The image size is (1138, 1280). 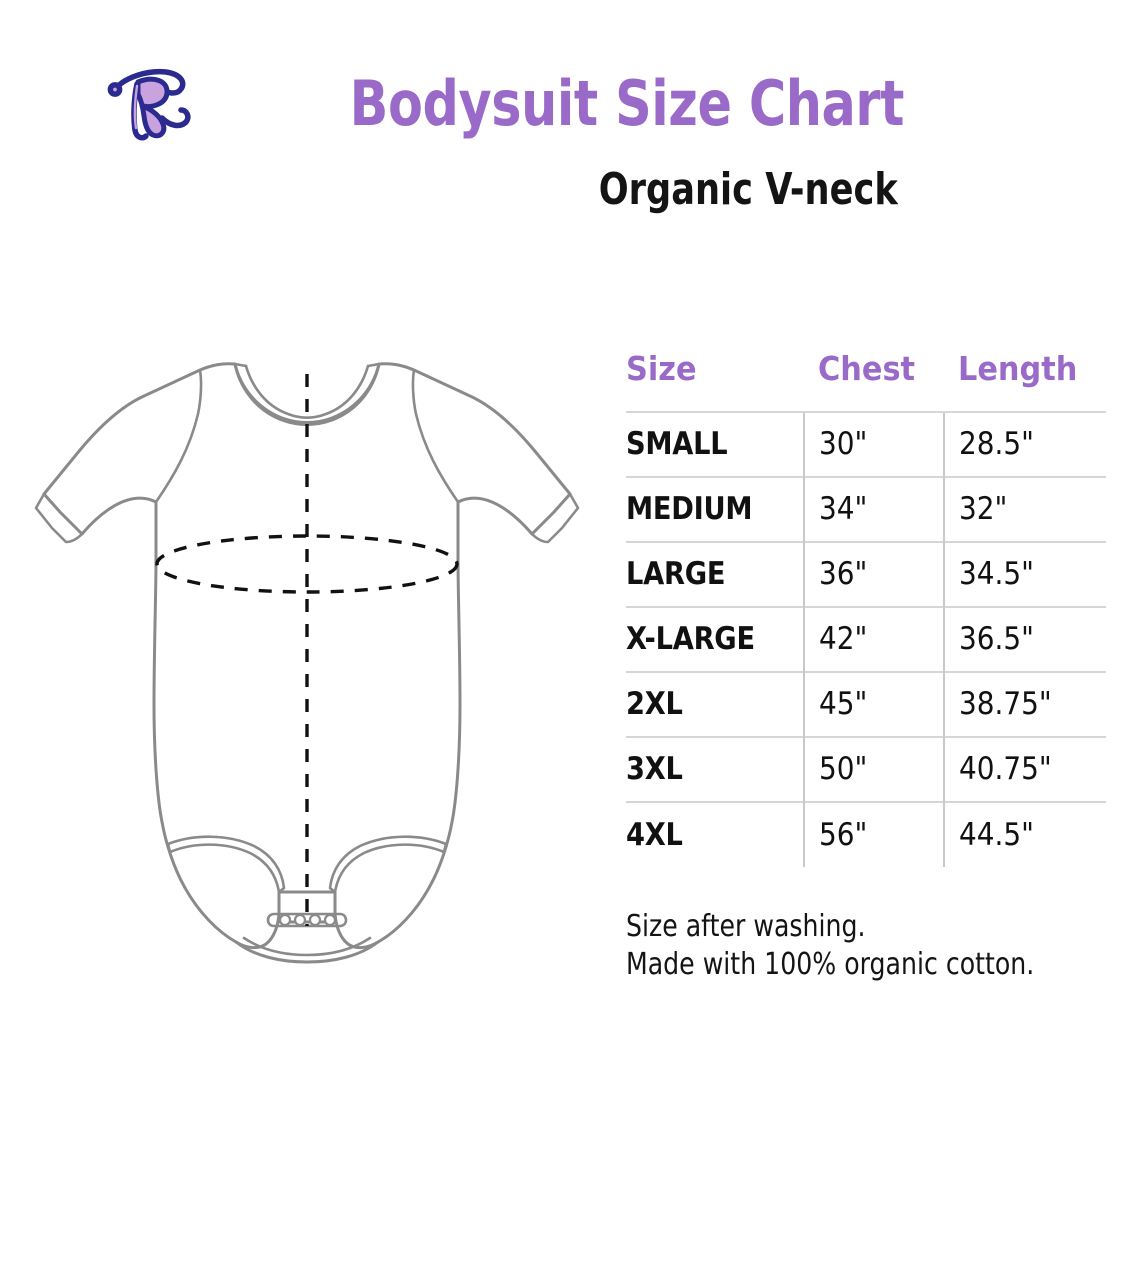 I want to click on cell-length-text: 32", so click(x=983, y=509).